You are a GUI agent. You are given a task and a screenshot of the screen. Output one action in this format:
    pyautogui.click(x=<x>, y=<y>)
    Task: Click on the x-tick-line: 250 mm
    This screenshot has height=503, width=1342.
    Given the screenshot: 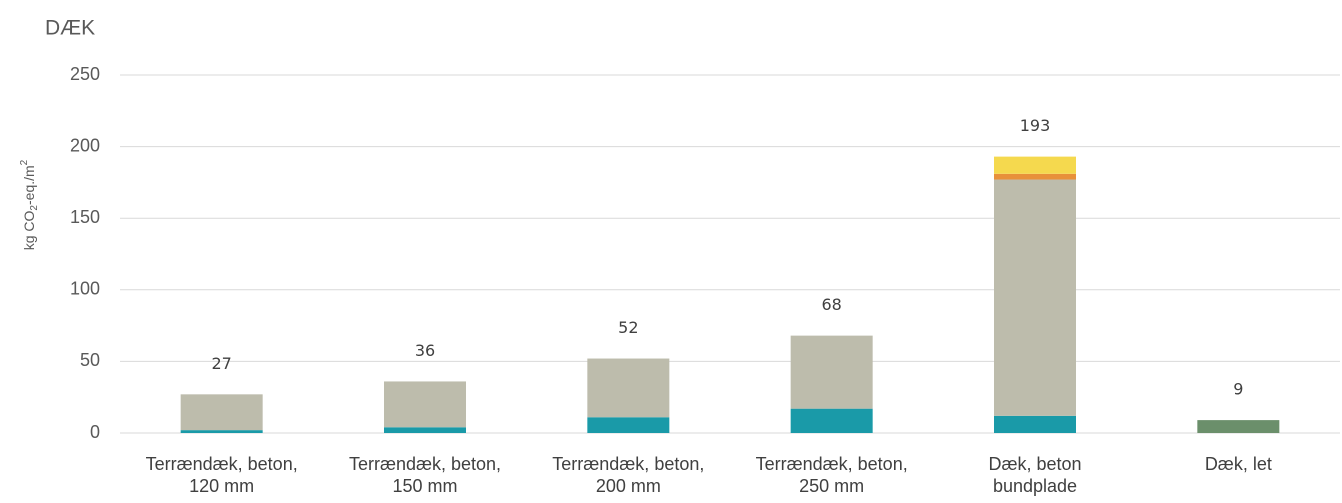 What is the action you would take?
    pyautogui.click(x=831, y=486)
    